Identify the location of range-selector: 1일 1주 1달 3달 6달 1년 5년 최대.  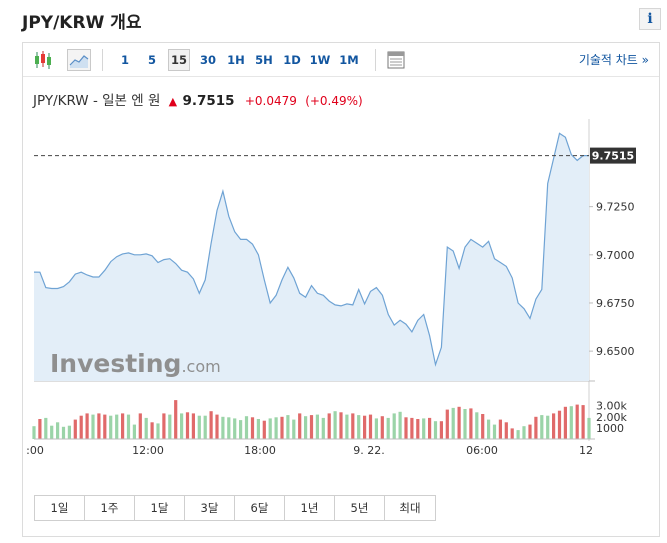
(235, 508).